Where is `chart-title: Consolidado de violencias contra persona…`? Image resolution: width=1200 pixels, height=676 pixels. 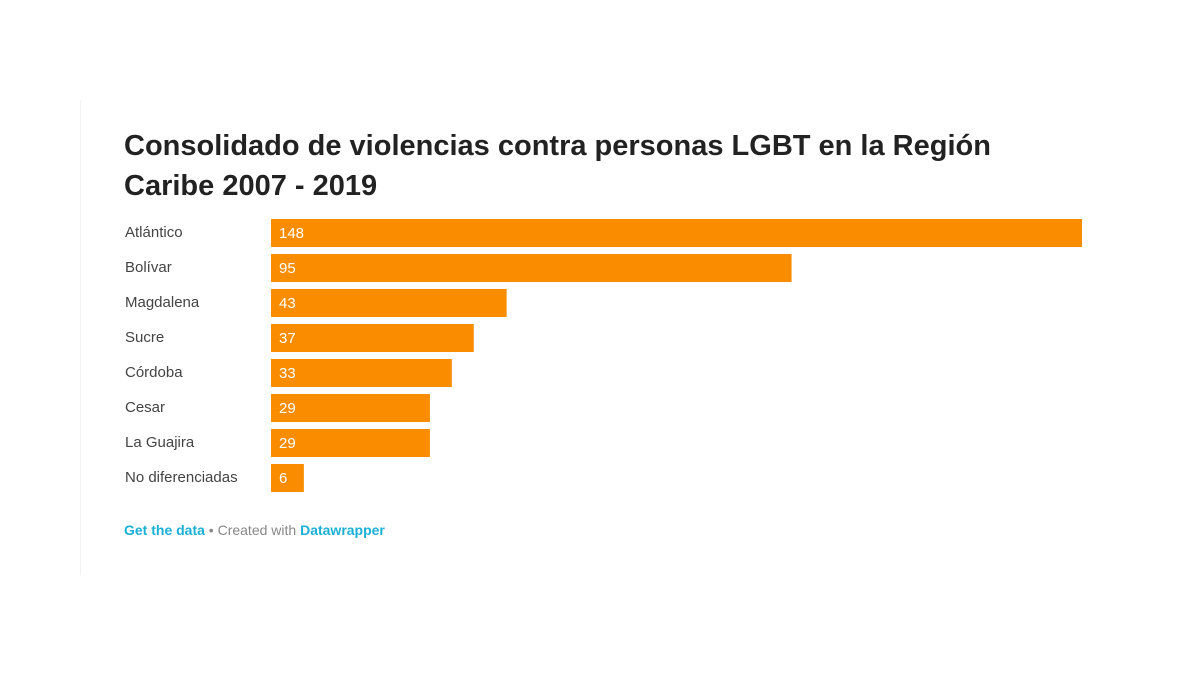 chart-title: Consolidado de violencias contra persona… is located at coordinates (557, 166).